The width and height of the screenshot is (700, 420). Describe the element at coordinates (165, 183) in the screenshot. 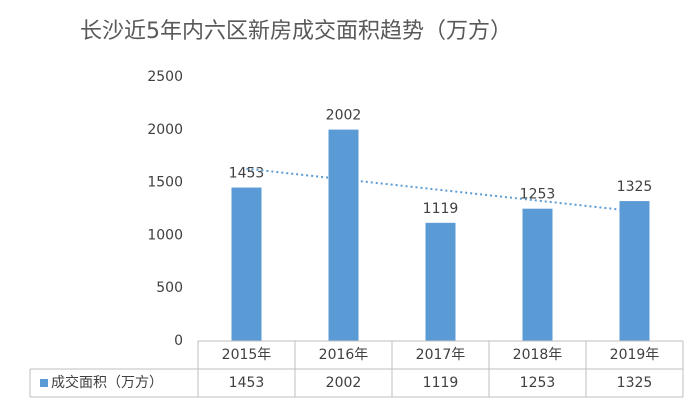

I see `y-tick-label: 1500` at that location.